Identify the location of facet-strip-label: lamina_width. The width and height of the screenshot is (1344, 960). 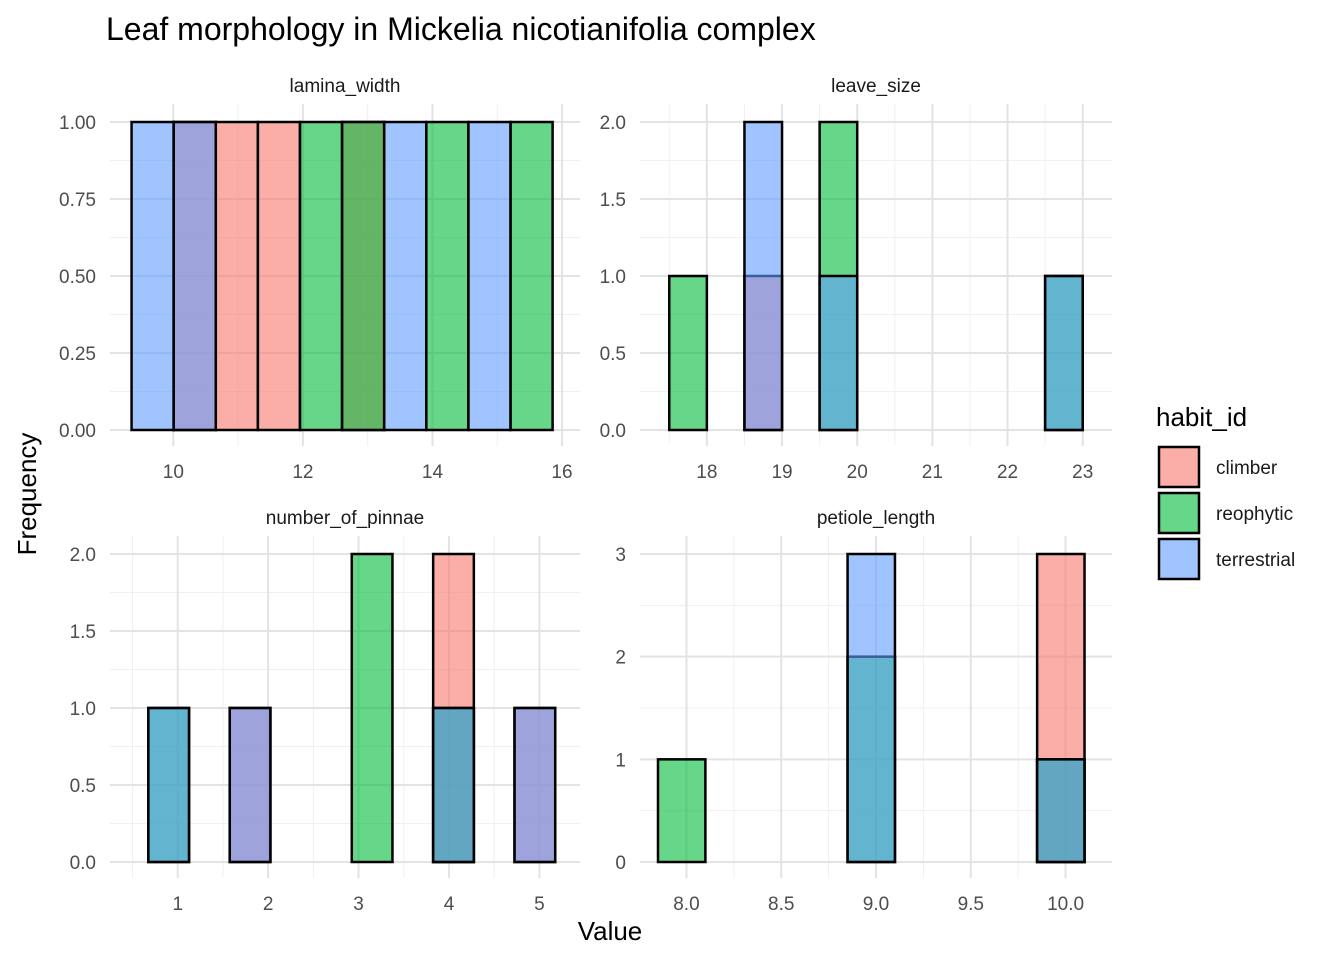
(345, 86).